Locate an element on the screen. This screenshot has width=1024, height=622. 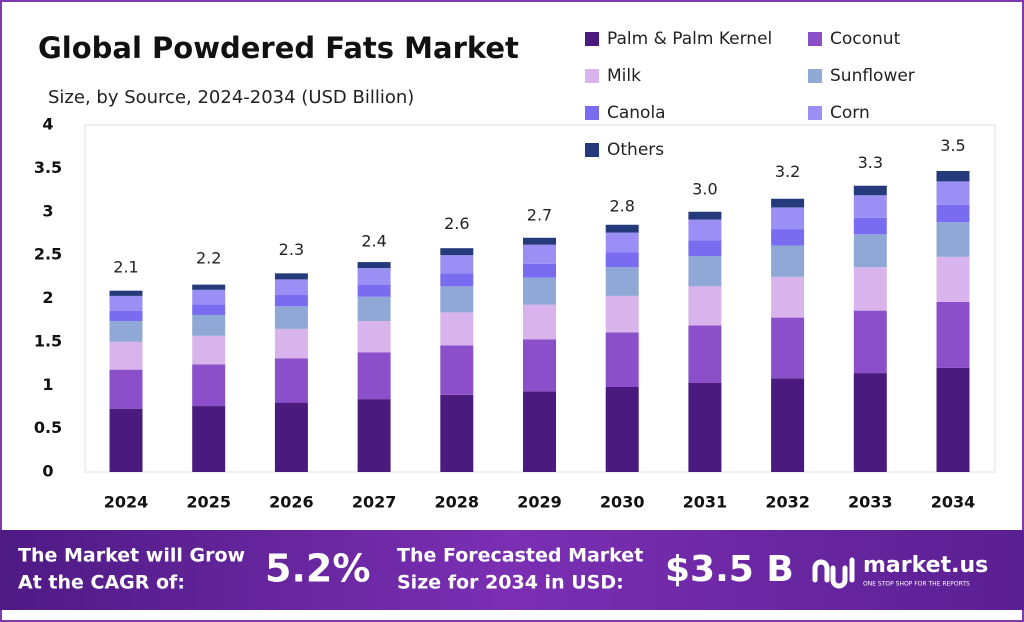
total-label: 3.2 is located at coordinates (787, 171).